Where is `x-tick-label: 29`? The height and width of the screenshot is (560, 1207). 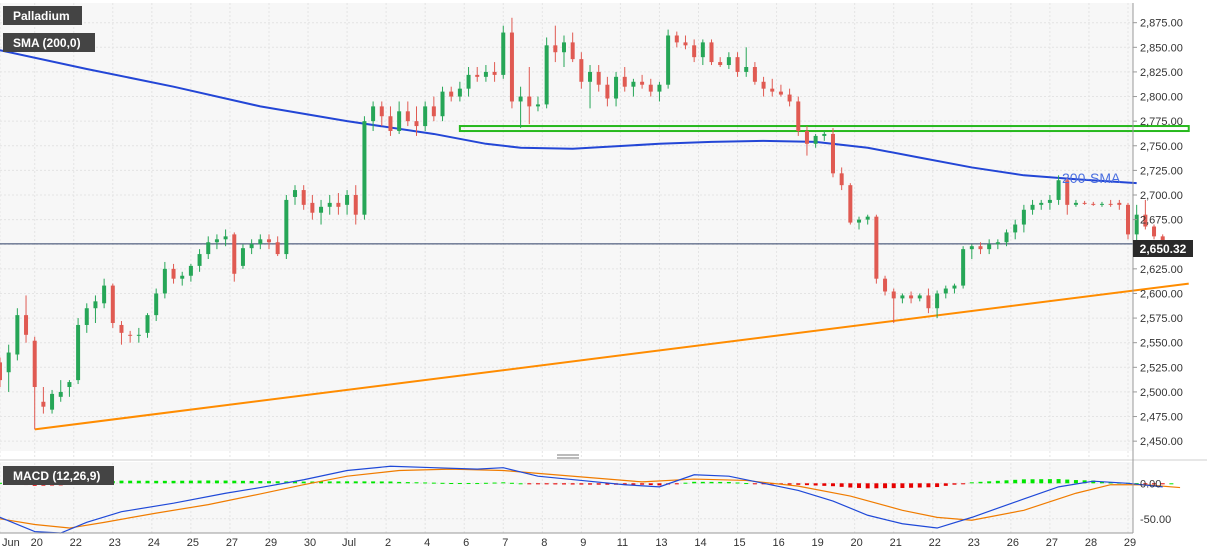
x-tick-label: 29 is located at coordinates (271, 543).